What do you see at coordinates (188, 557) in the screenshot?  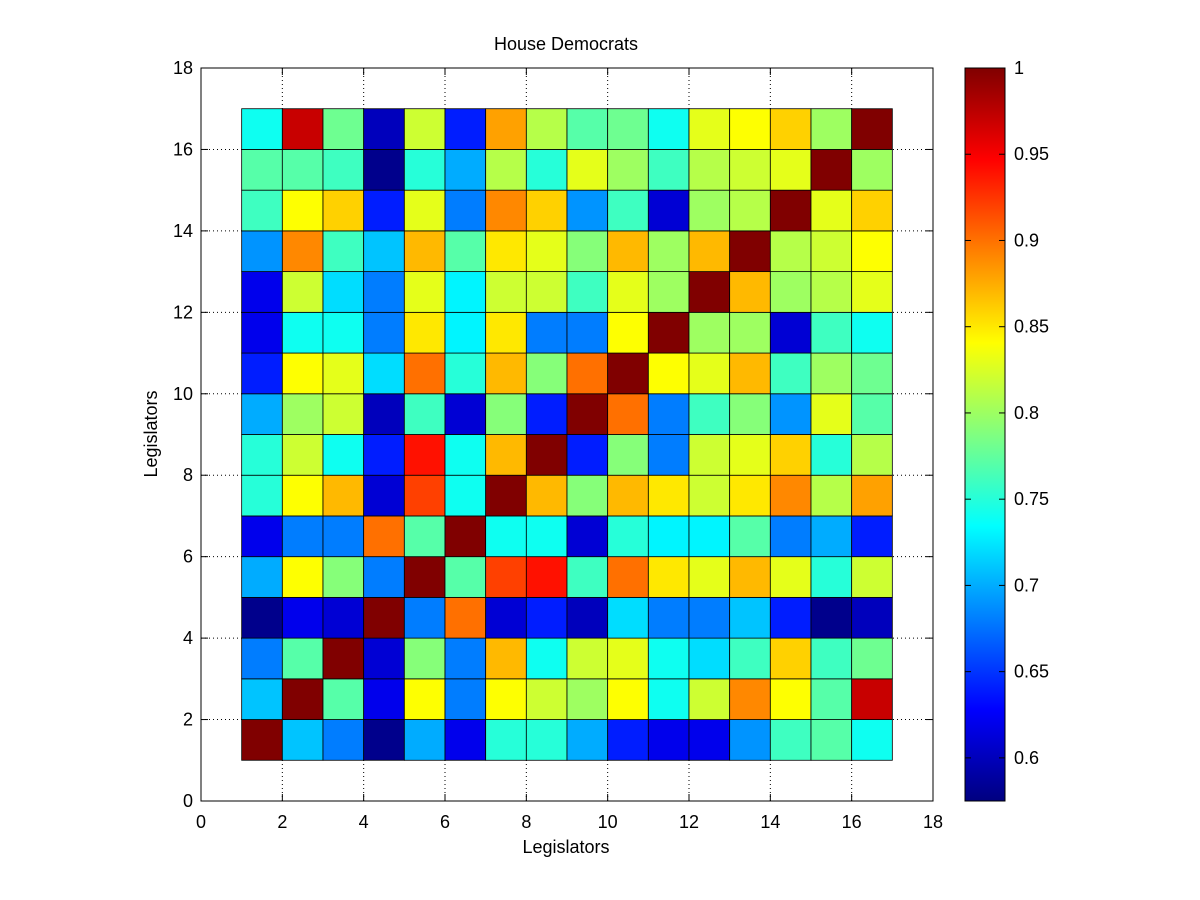 I see `y-tick-label: 6` at bounding box center [188, 557].